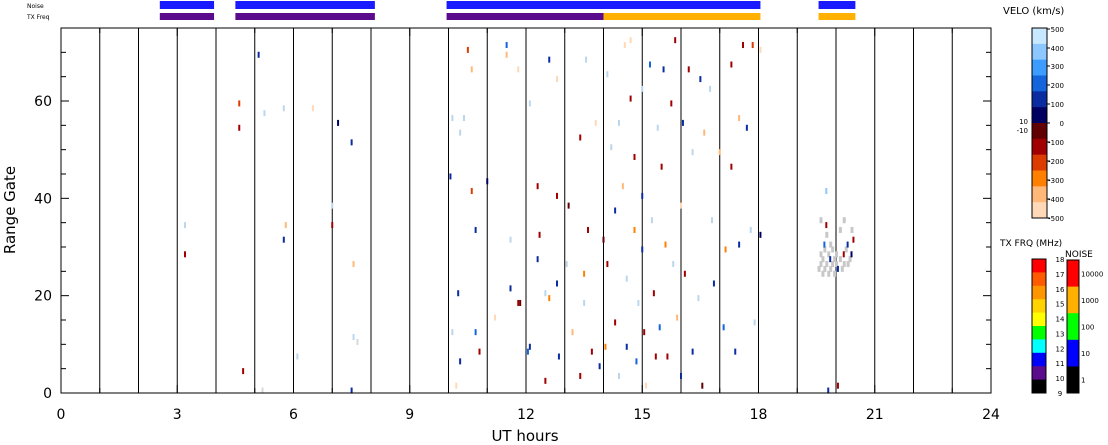 The height and width of the screenshot is (445, 1108). Describe the element at coordinates (1060, 275) in the screenshot. I see `txfrq-tick-label-1: 17` at that location.